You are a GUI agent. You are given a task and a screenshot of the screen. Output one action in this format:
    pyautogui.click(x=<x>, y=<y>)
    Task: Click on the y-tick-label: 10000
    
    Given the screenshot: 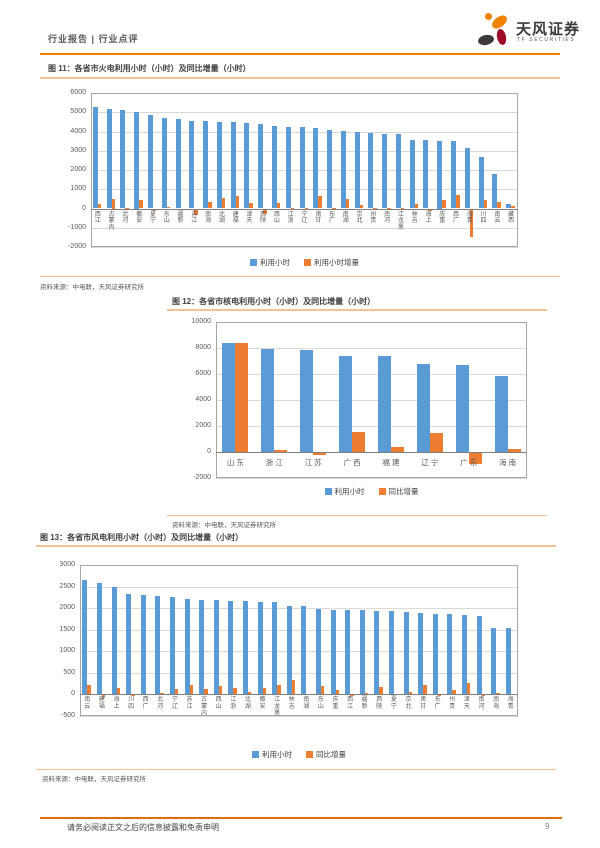 What is the action you would take?
    pyautogui.click(x=201, y=321)
    